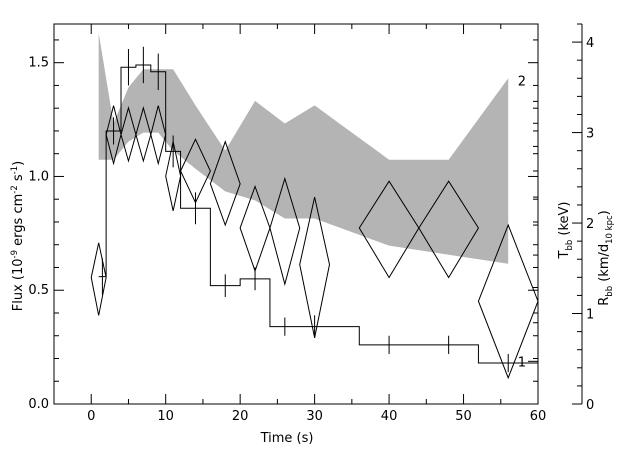  Describe the element at coordinates (566, 231) in the screenshot. I see `tbb-axis-title: Tbb (keV)` at that location.